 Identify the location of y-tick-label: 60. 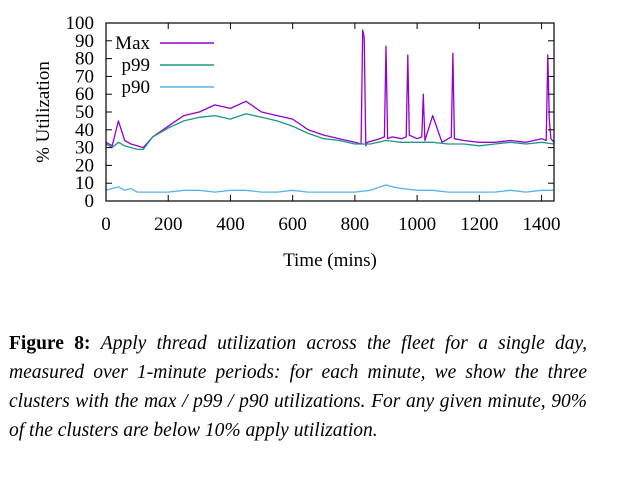
(84, 94).